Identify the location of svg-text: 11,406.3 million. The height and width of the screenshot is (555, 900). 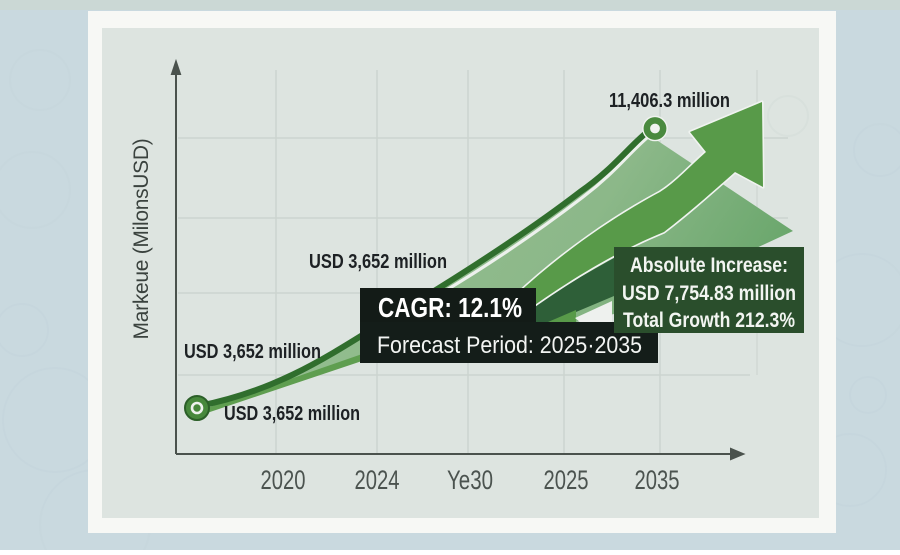
(669, 101).